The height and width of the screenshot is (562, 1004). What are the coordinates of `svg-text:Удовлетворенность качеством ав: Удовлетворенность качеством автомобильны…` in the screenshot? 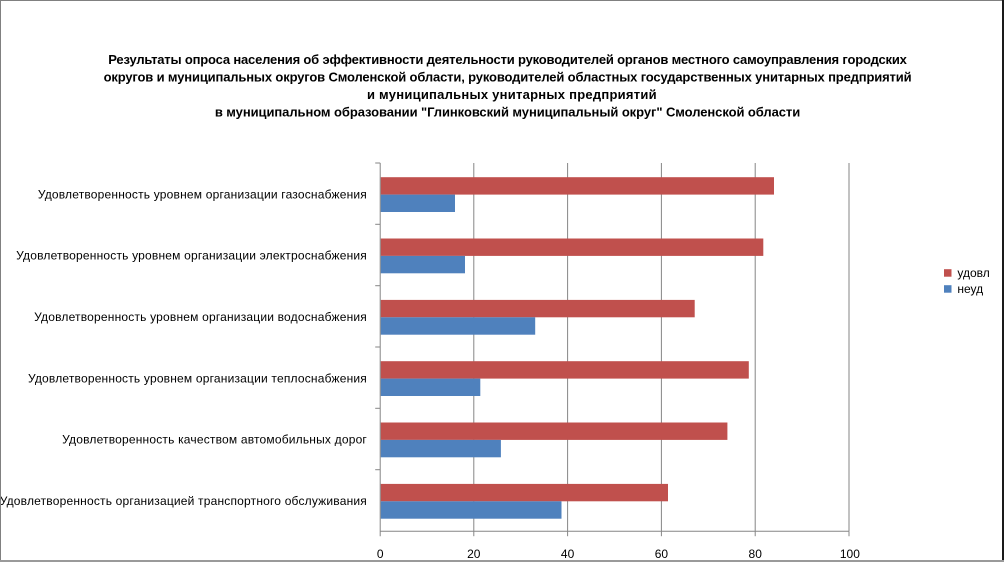 It's located at (214, 440).